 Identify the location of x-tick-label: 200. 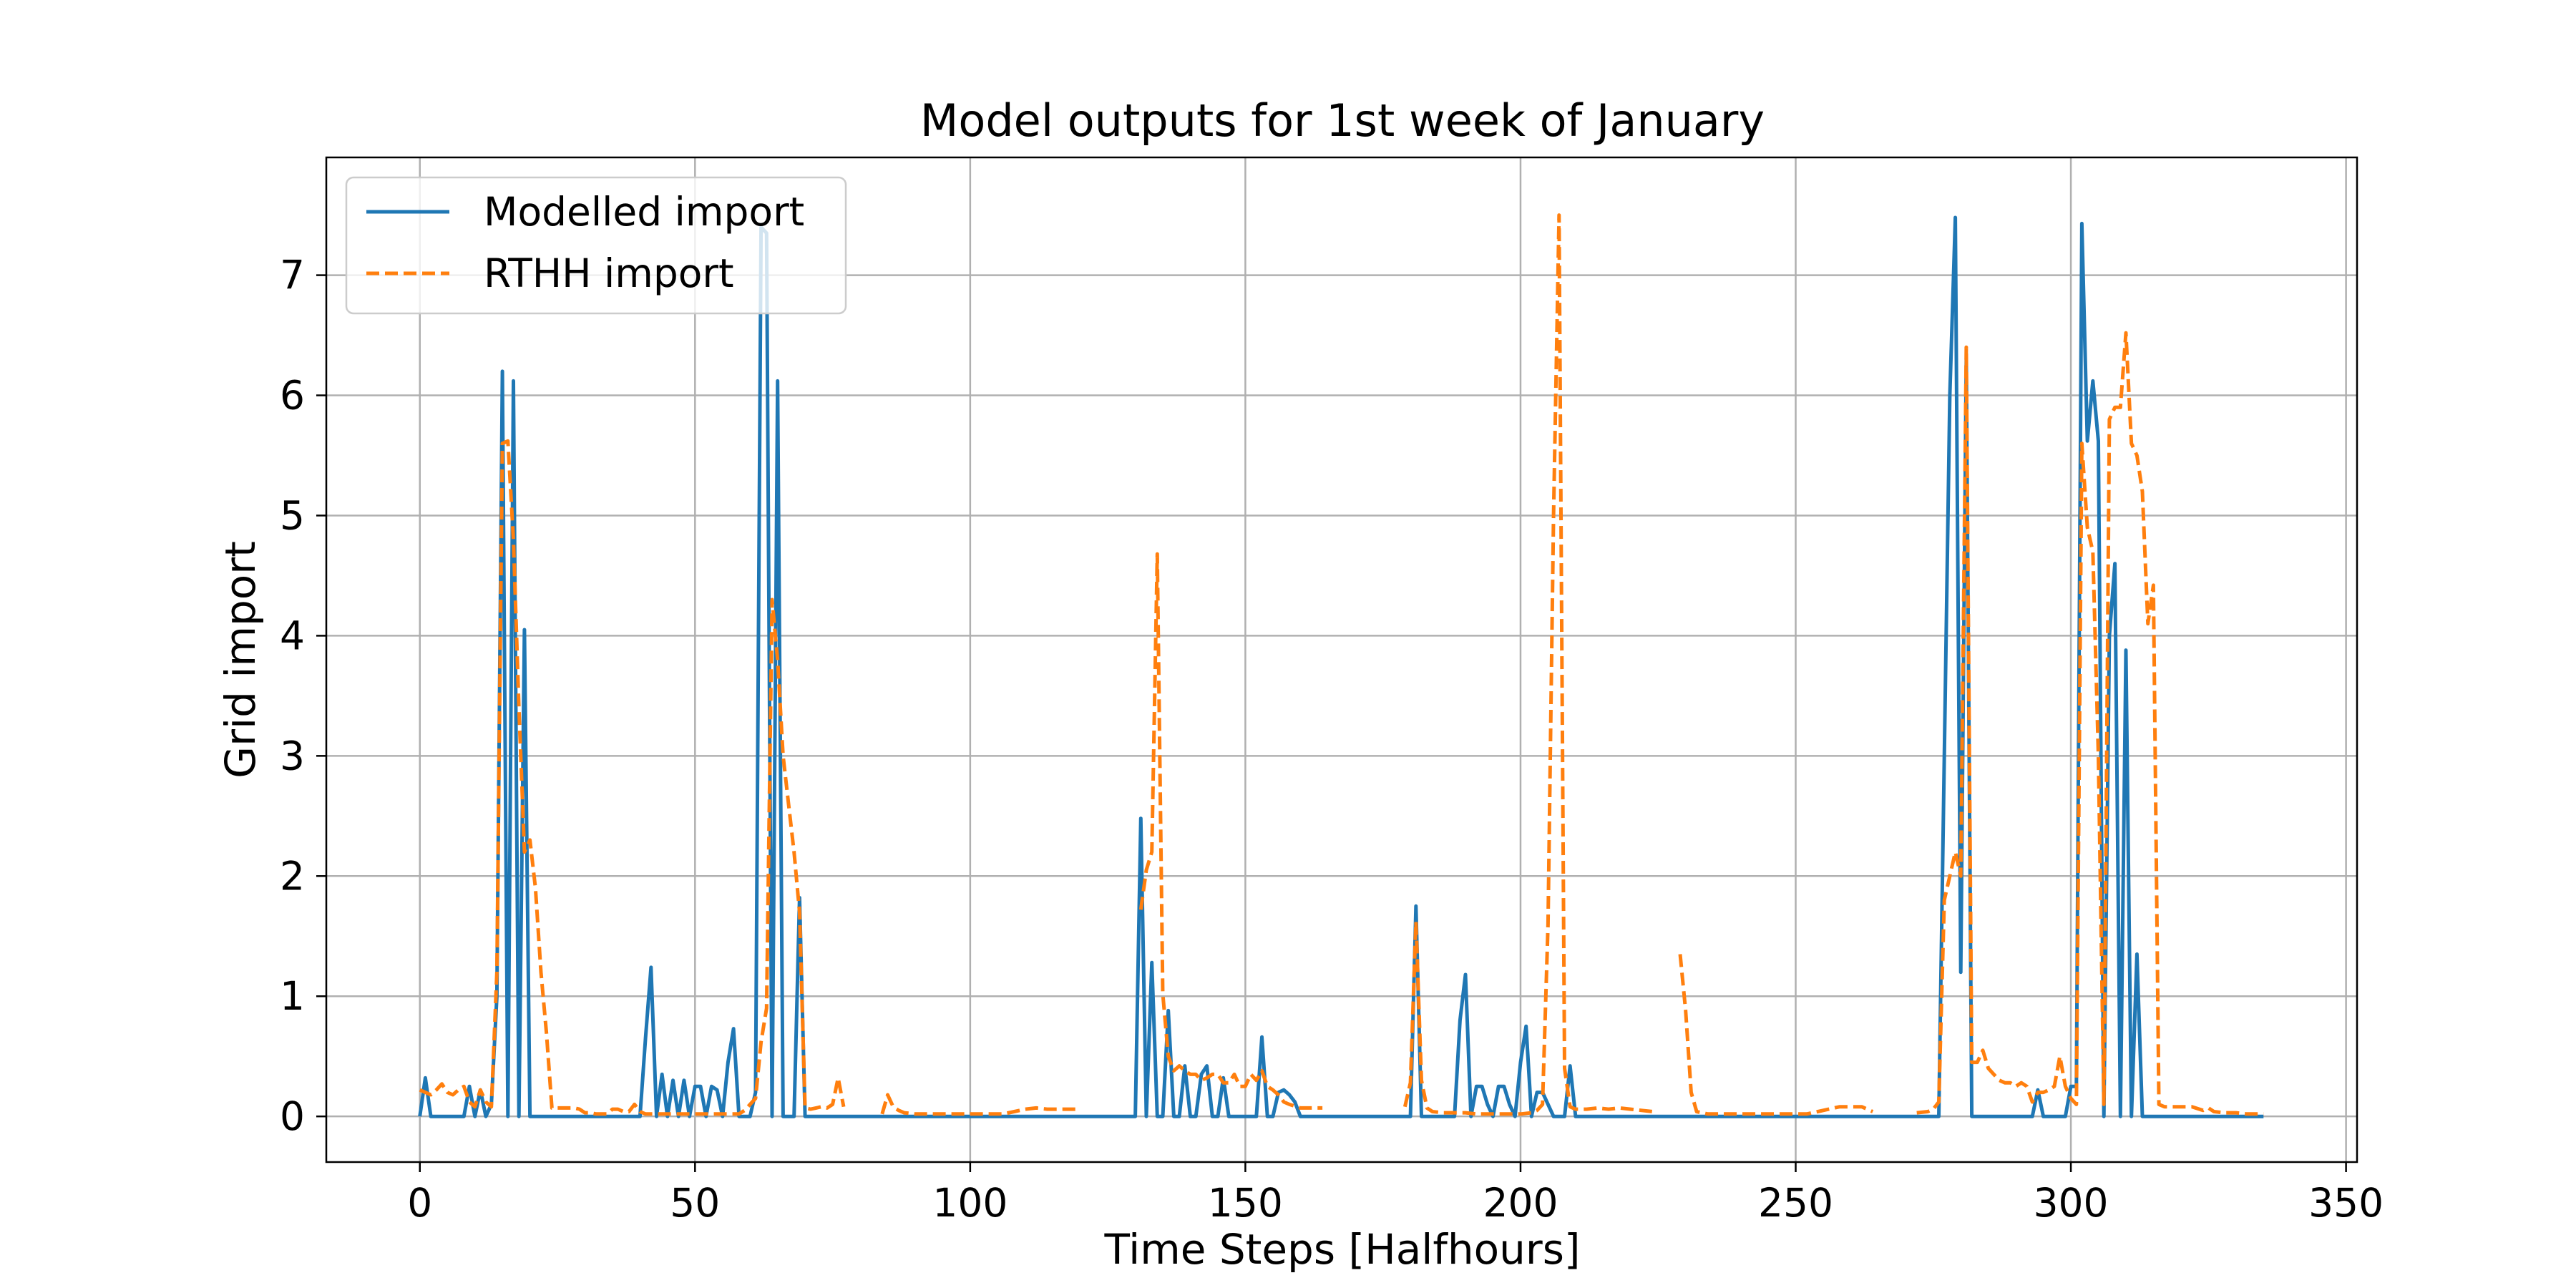
(1520, 1203).